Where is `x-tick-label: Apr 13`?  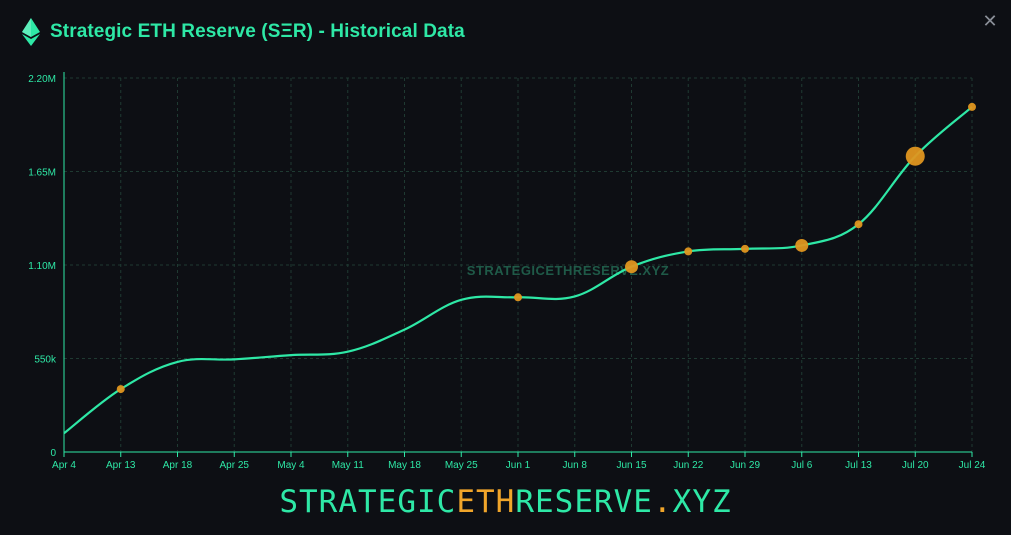 x-tick-label: Apr 13 is located at coordinates (121, 465).